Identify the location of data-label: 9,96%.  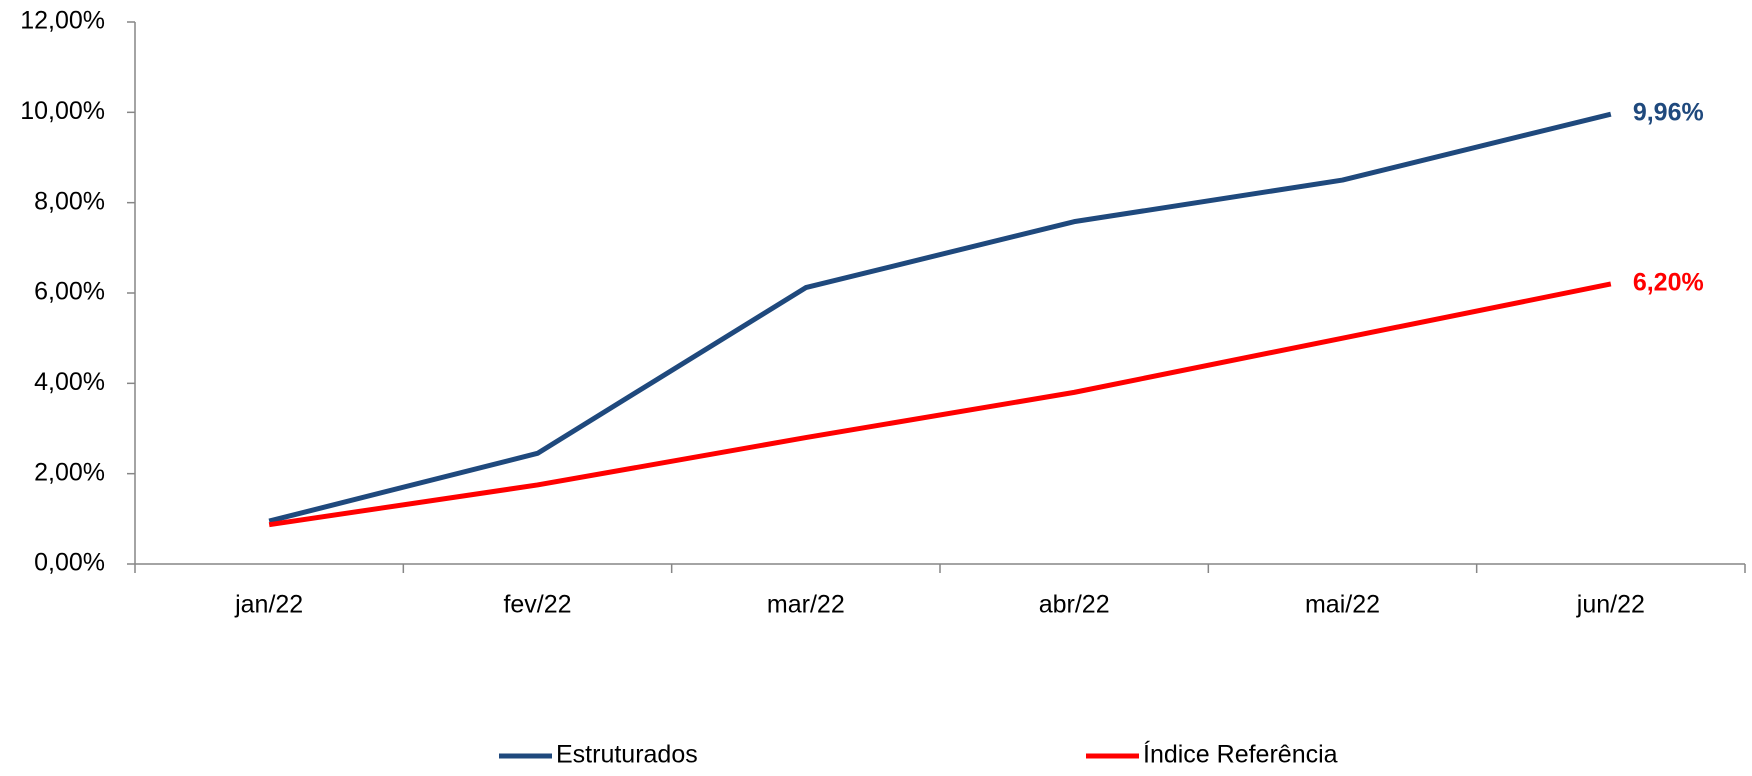
(1668, 113).